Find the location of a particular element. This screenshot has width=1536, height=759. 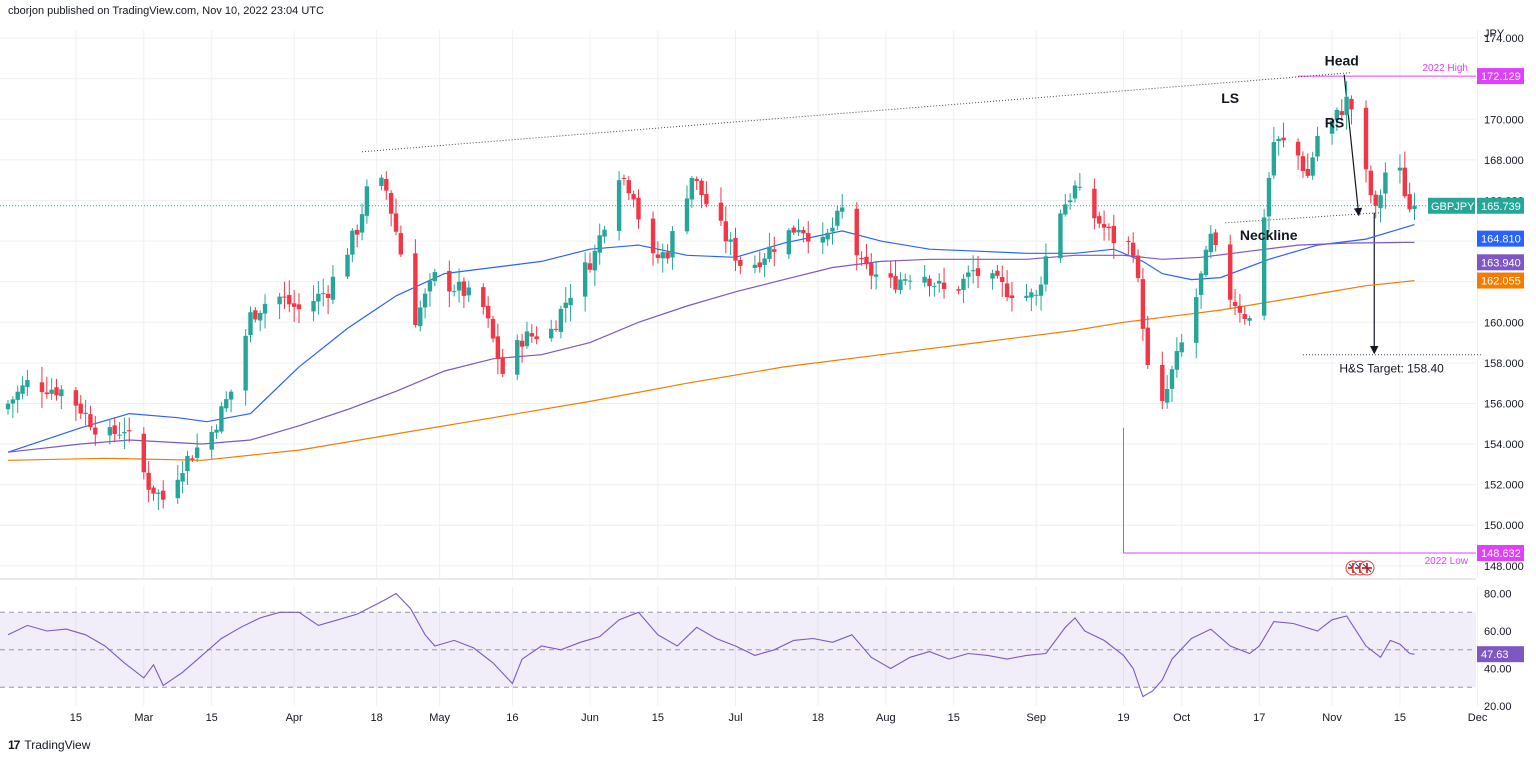

price-tick-label: 174.000 is located at coordinates (1504, 39).